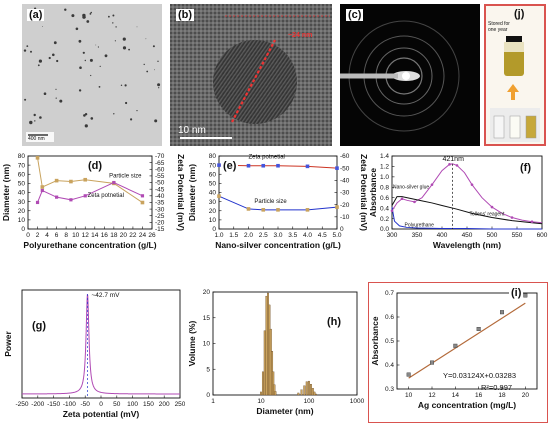  I want to click on chart-d-y2-tick-label: -35, so click(160, 203).